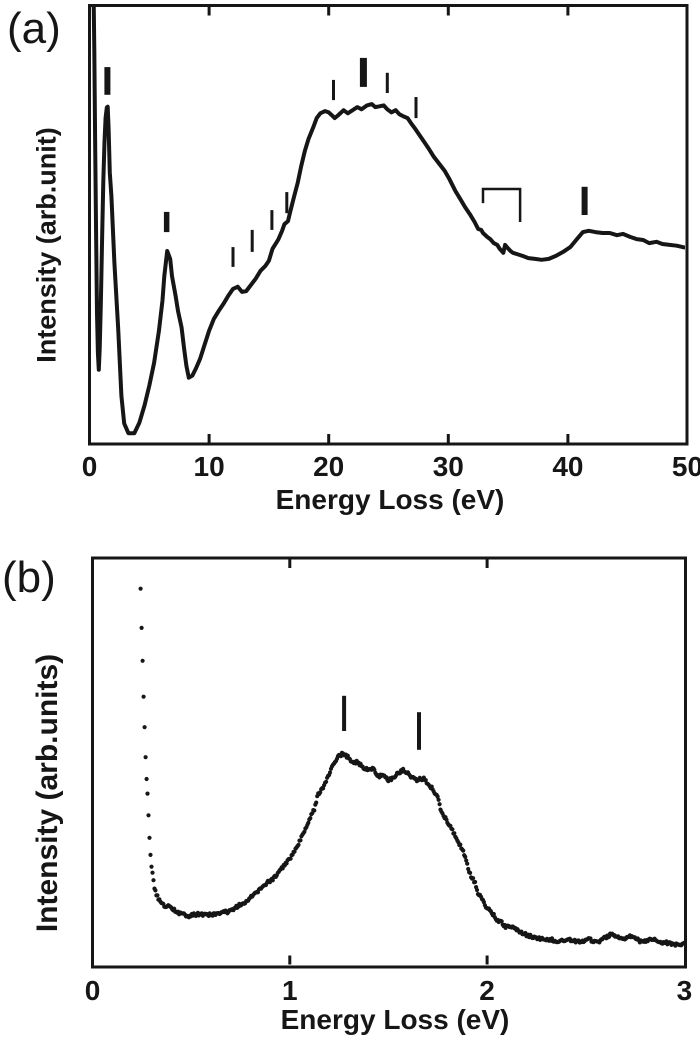 The height and width of the screenshot is (1044, 700). I want to click on panel-a-y-axis-label: Intensity (arb.unit), so click(46, 245).